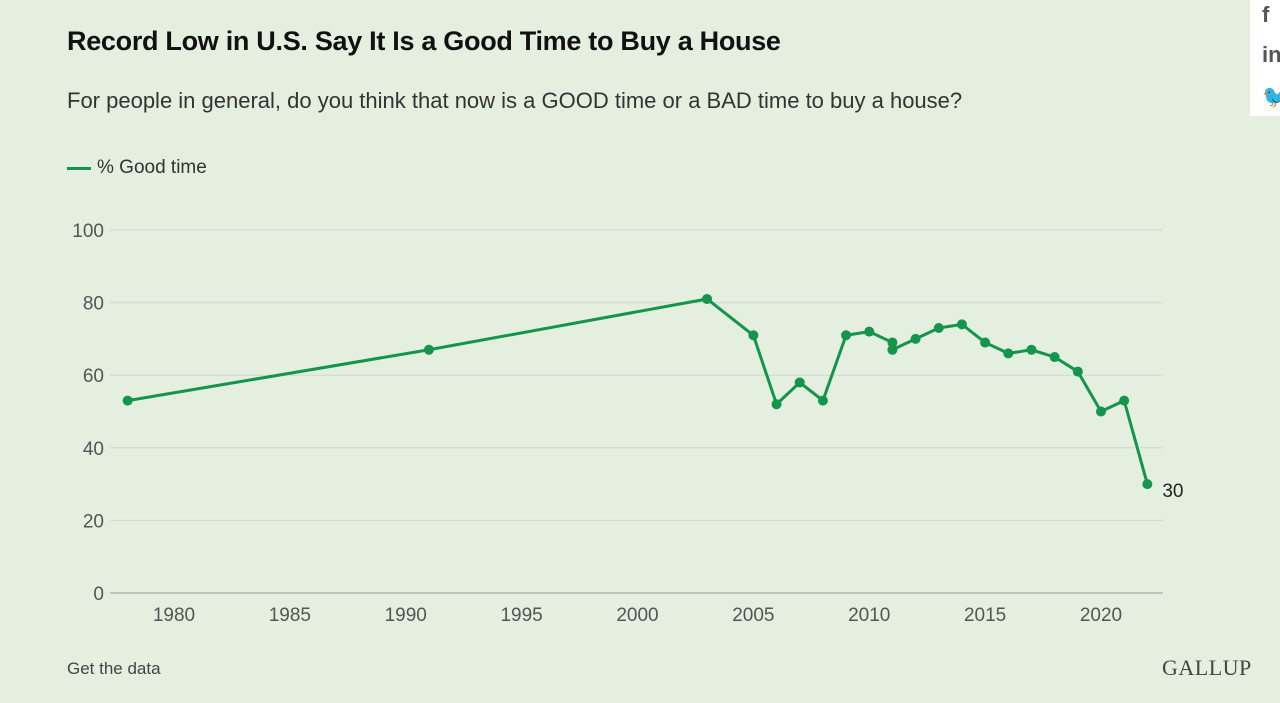 The image size is (1280, 703). Describe the element at coordinates (93, 376) in the screenshot. I see `y-tick-label: 60` at that location.